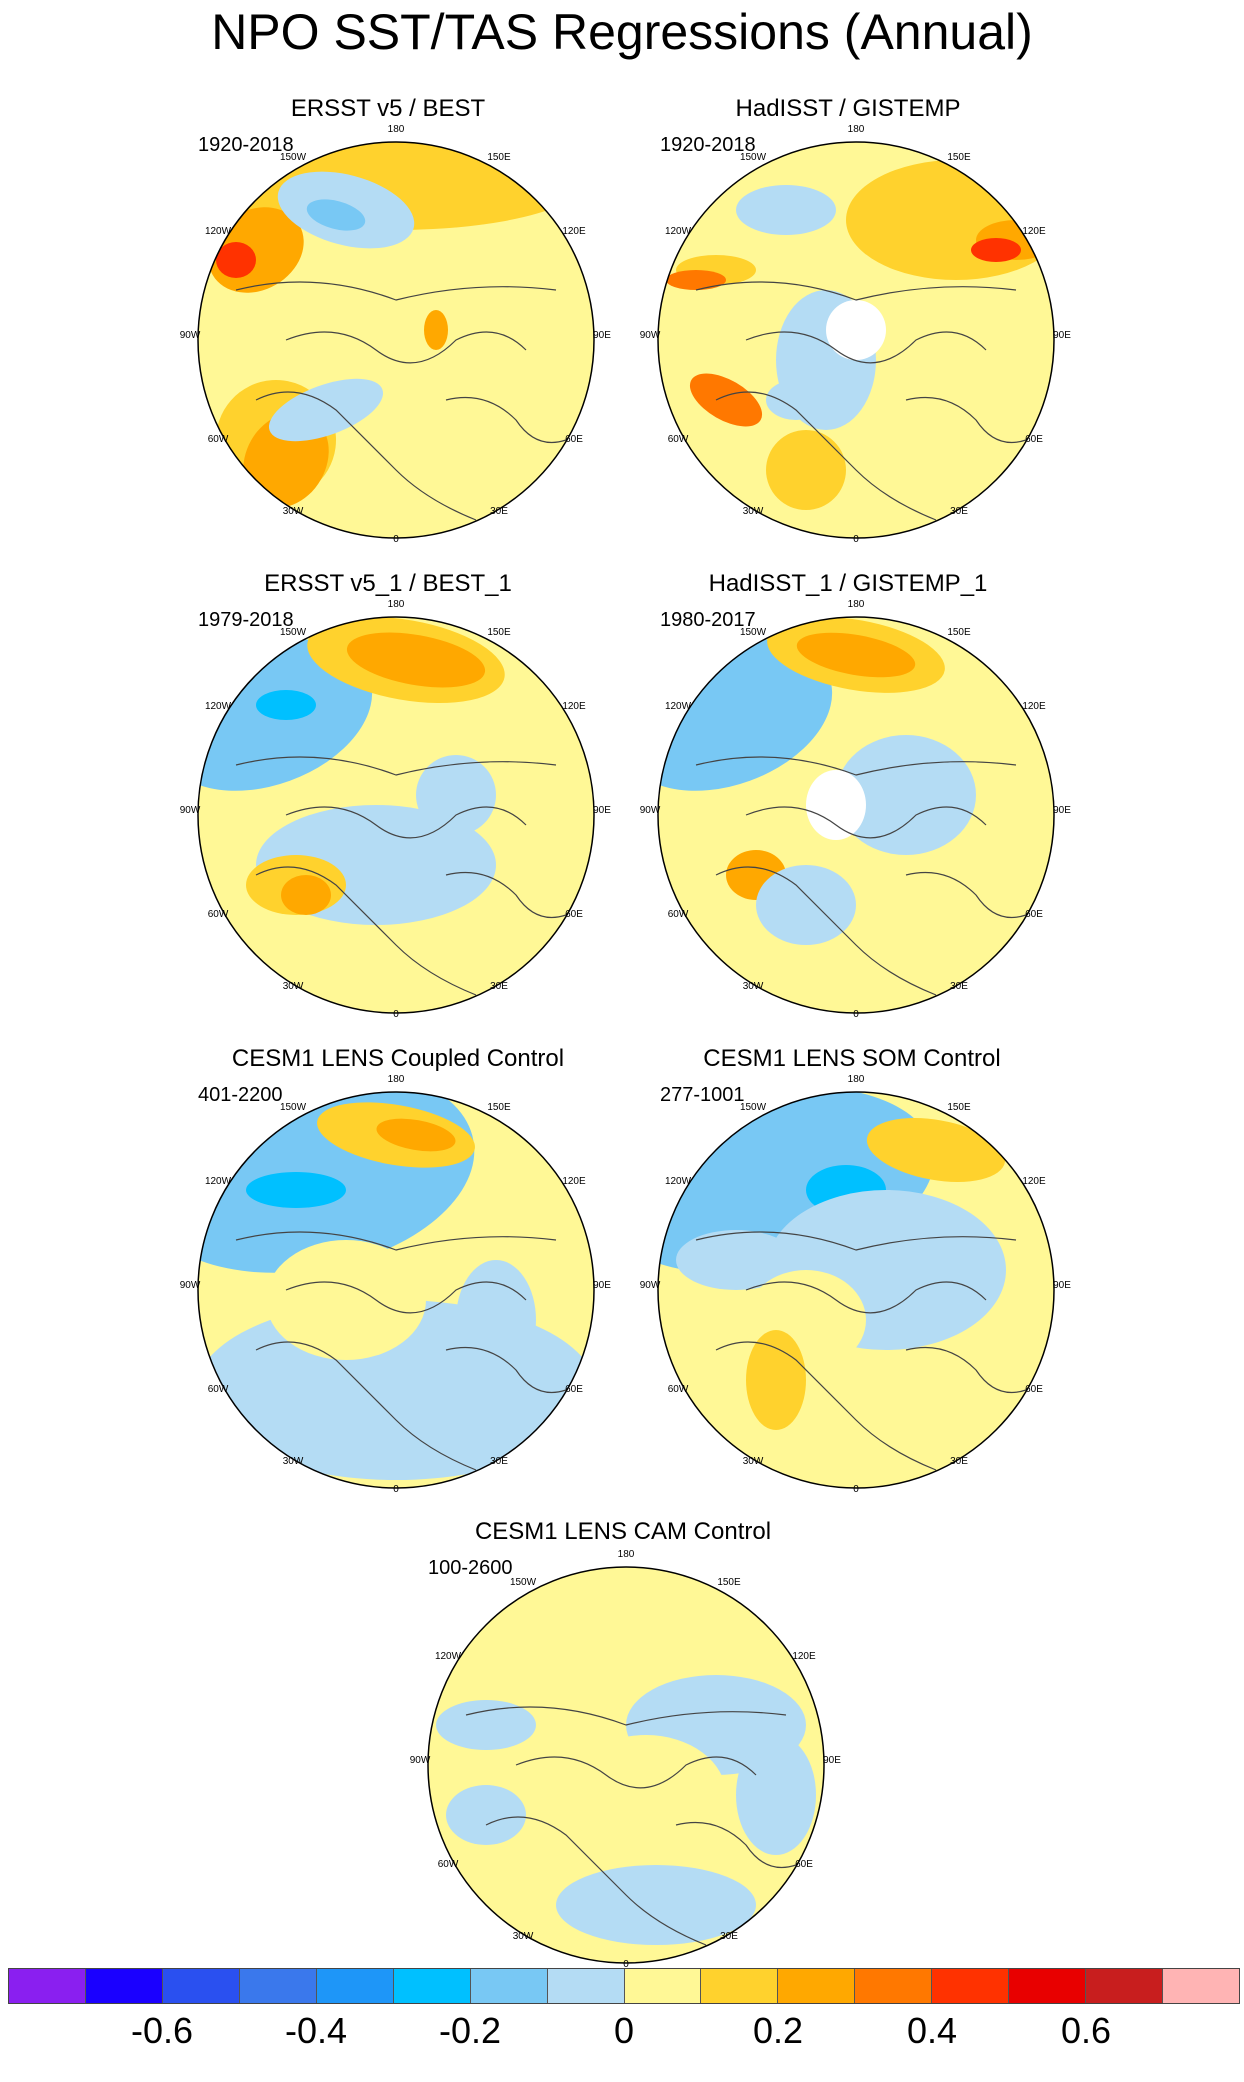  I want to click on colorbar-label: -0.2, so click(470, 2030).